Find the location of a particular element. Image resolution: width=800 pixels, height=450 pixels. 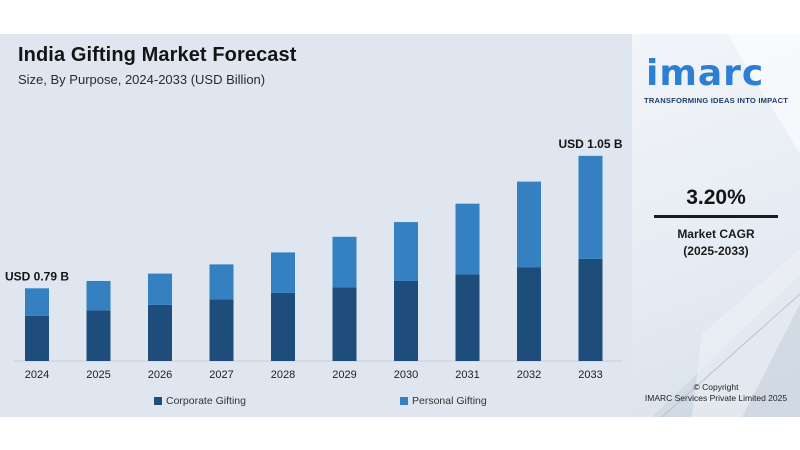

legend-label-personal: Personal Gifting is located at coordinates (449, 401).